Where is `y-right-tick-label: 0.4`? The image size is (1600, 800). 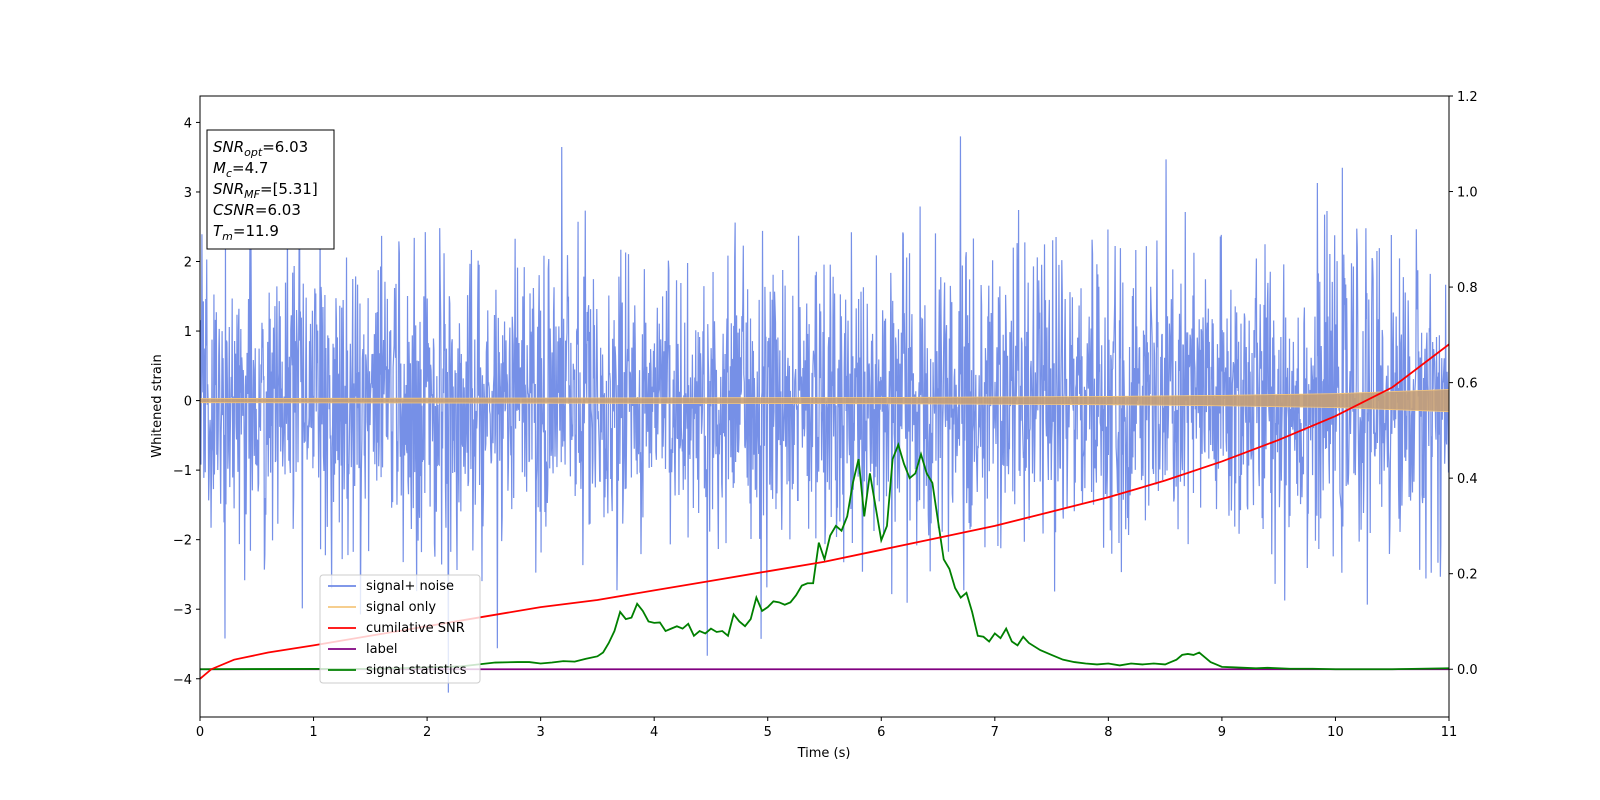
y-right-tick-label: 0.4 is located at coordinates (1467, 479).